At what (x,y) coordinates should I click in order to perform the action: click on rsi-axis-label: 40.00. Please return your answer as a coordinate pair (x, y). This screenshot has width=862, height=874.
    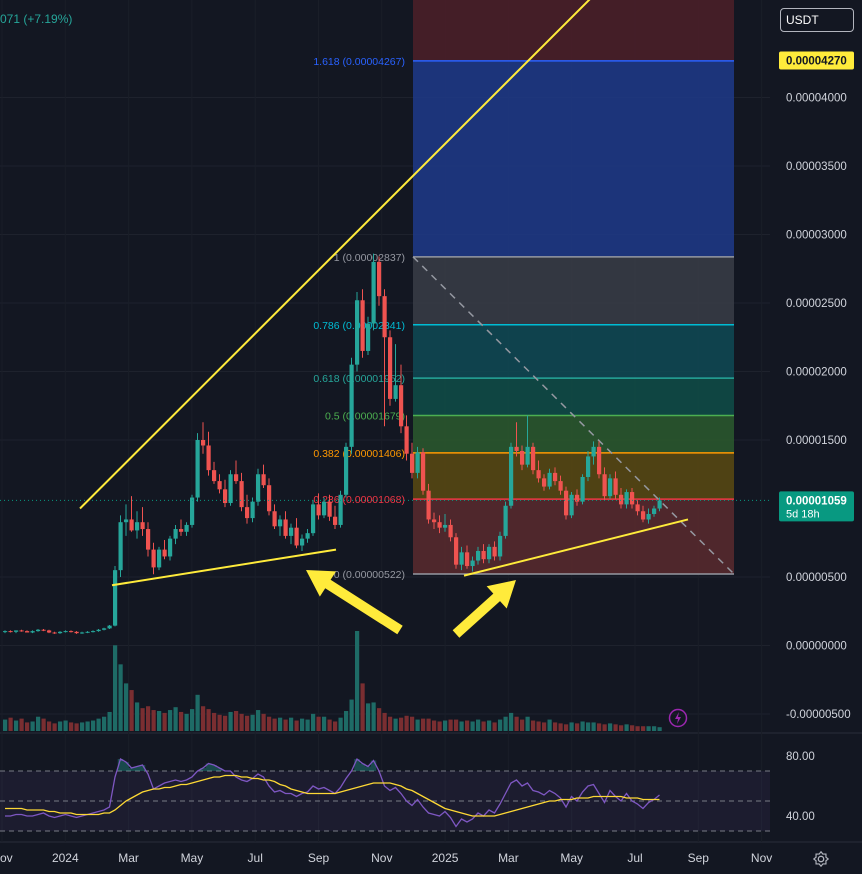
    Looking at the image, I should click on (800, 817).